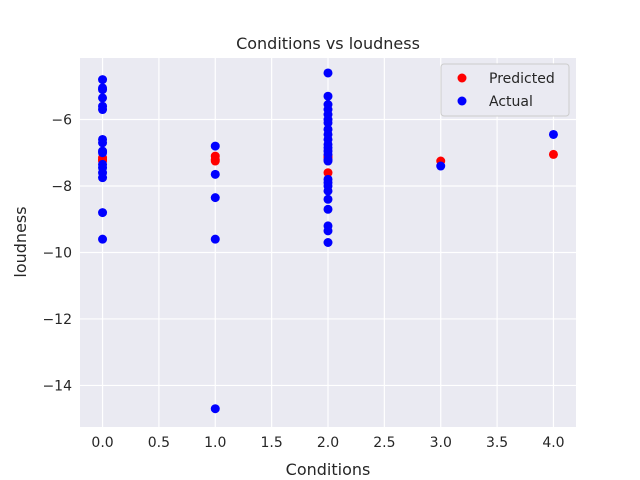 The height and width of the screenshot is (480, 640). I want to click on y-tick-labels: −14 −12 −10 −8 −6, so click(57, 254).